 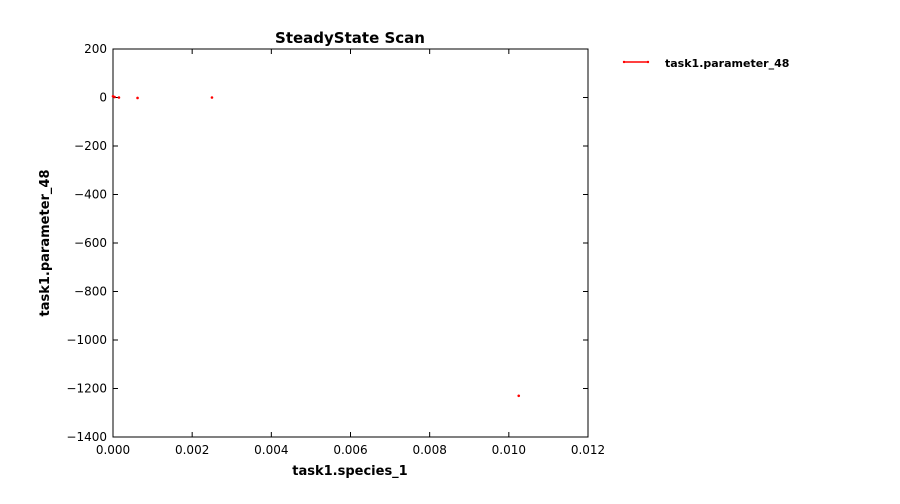 I want to click on x-tick-label: 0.000, so click(x=113, y=450).